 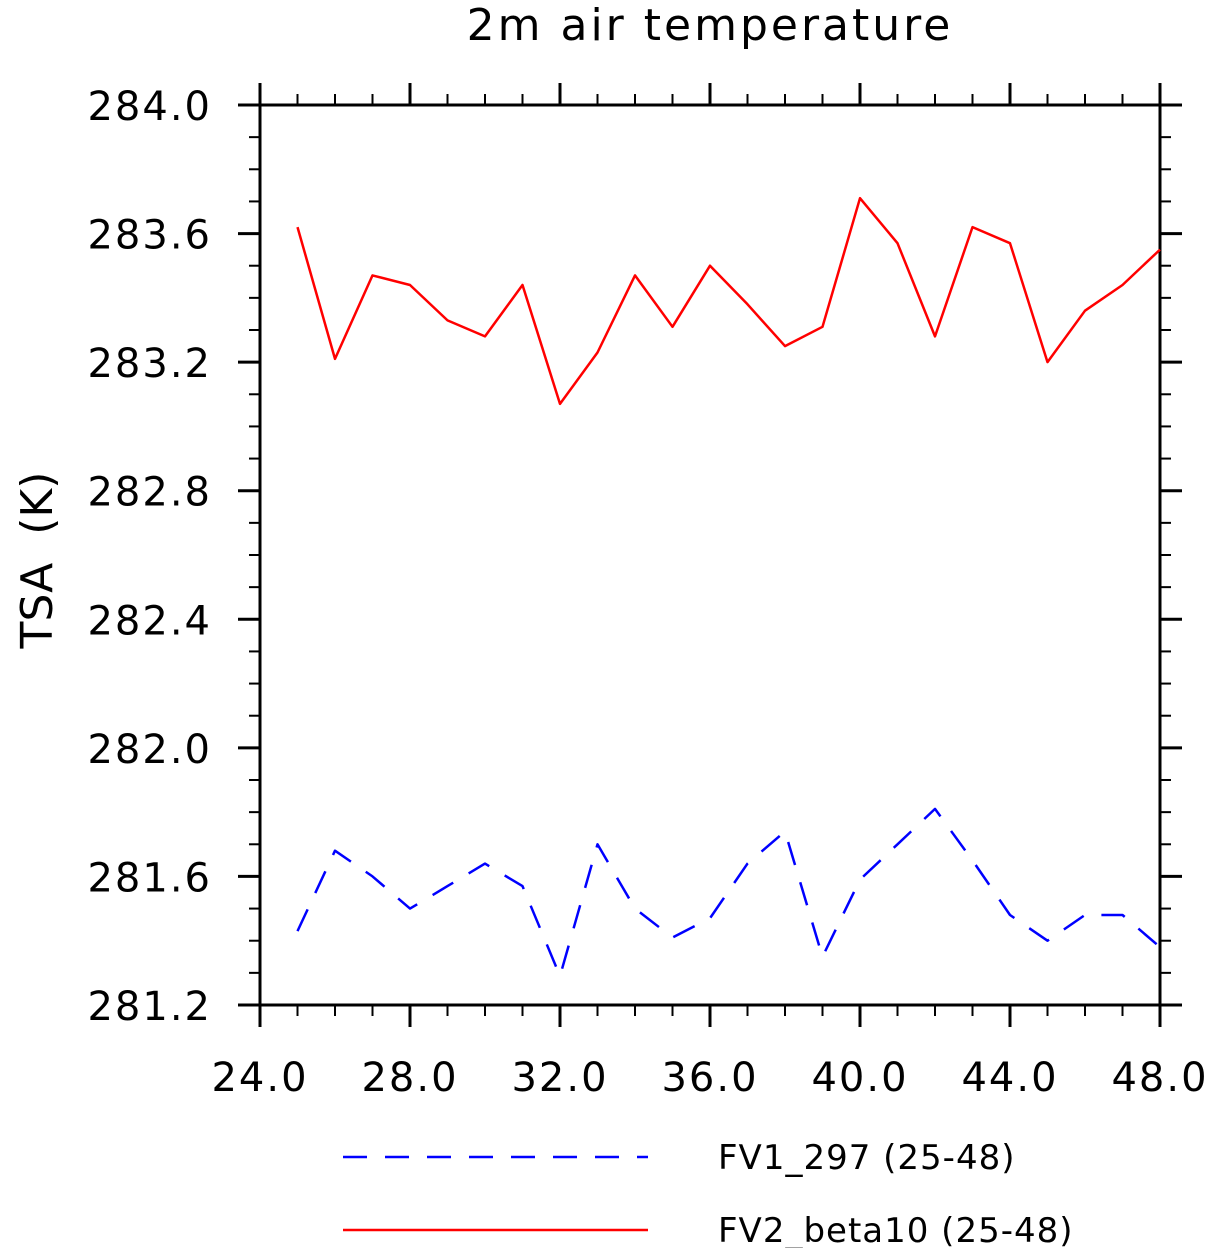 I want to click on series-line-fv1, so click(x=728, y=892).